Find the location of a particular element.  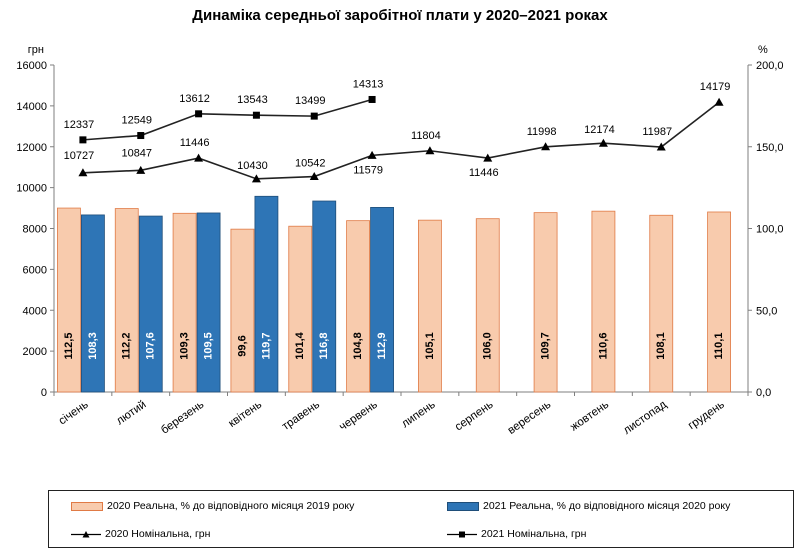

y-left-tick-label: 14000 is located at coordinates (31, 107).